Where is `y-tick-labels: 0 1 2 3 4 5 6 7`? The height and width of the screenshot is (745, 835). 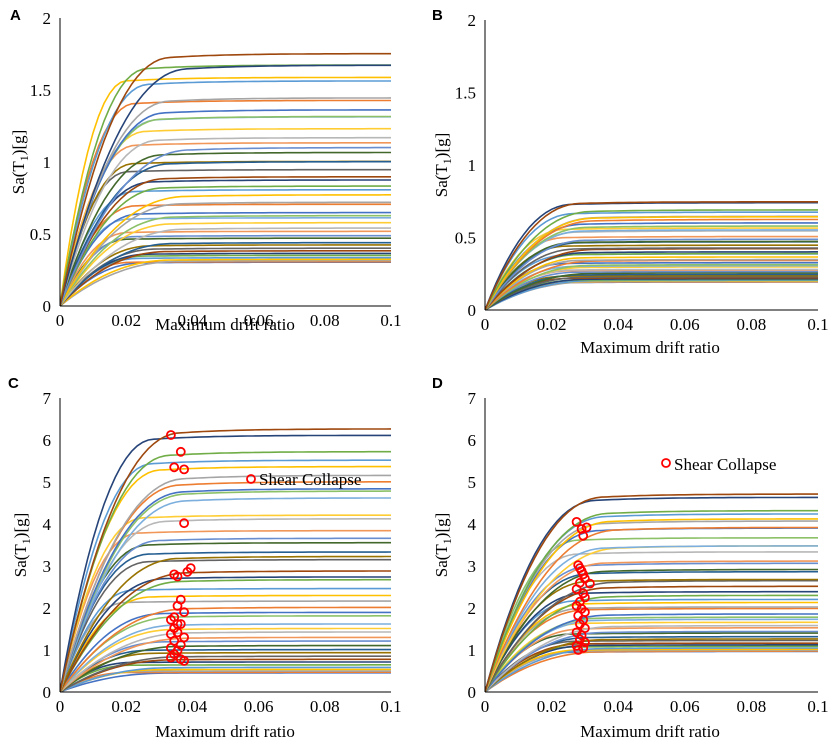
y-tick-labels: 0 1 2 3 4 5 6 7 is located at coordinates (472, 545).